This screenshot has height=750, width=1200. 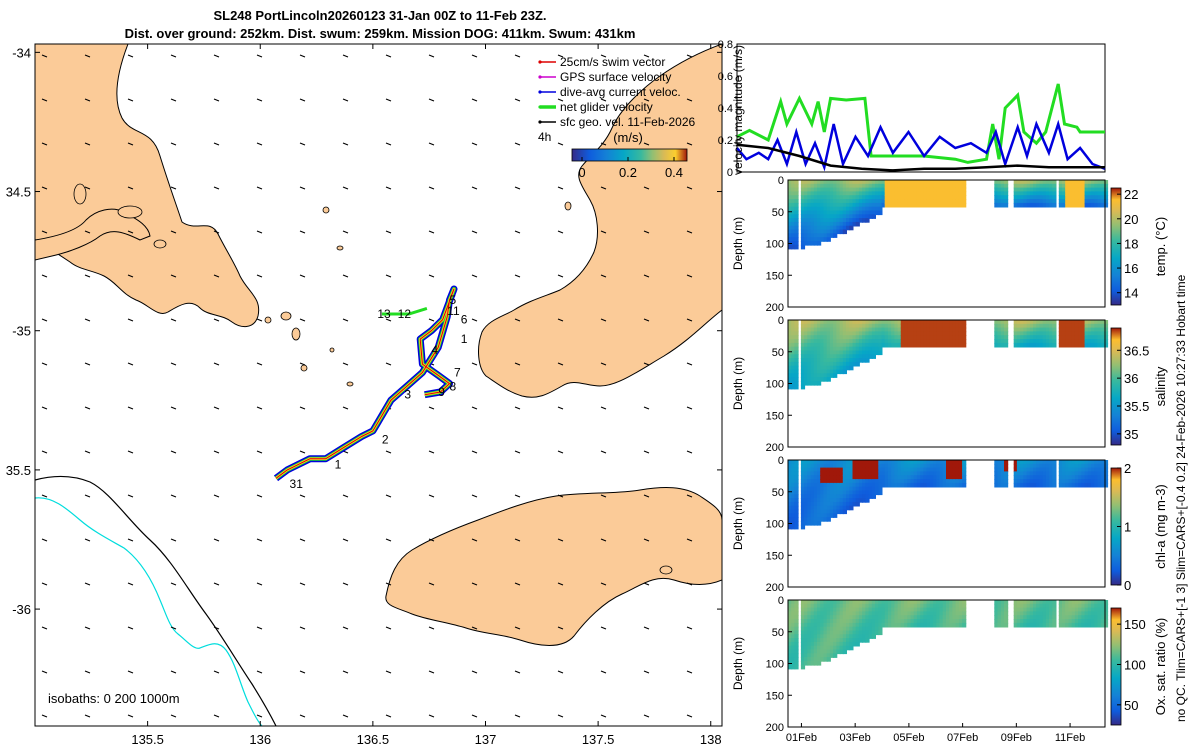 I want to click on cbar-tick-label: 16, so click(x=1131, y=268).